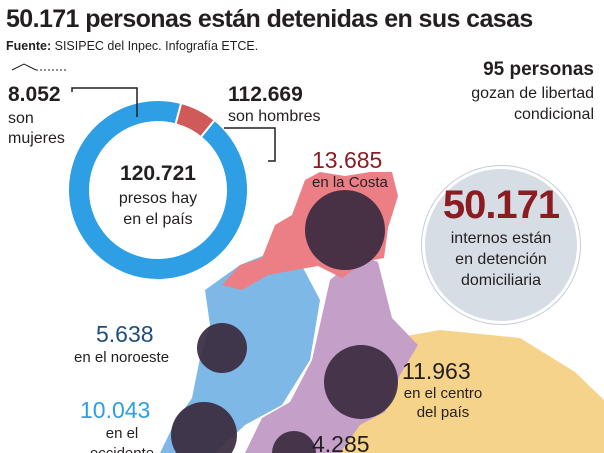 The image size is (604, 453). What do you see at coordinates (294, 442) in the screenshot?
I see `region-bubble-sur` at bounding box center [294, 442].